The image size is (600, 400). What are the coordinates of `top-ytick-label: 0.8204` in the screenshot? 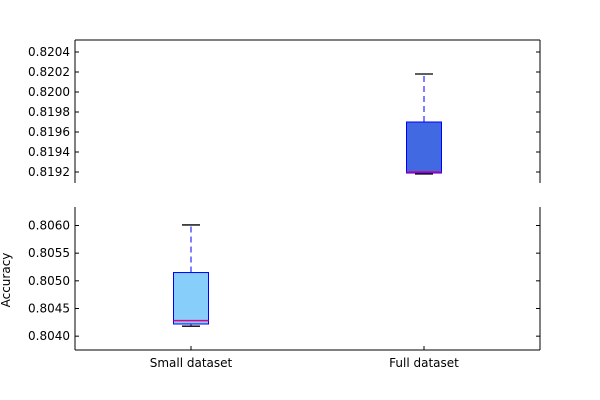 It's located at (49, 52).